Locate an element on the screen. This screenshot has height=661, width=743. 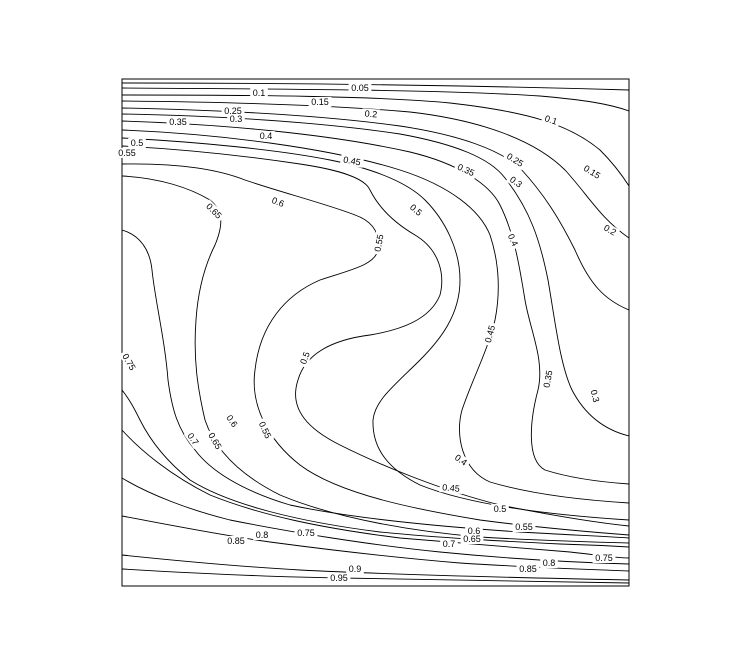
contour-label-text: 0.2 is located at coordinates (370, 114).